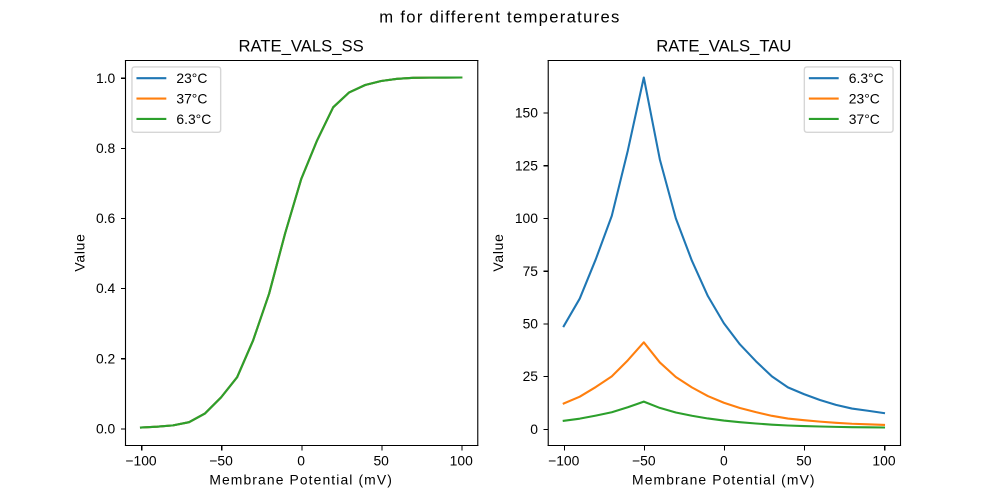 This screenshot has width=1000, height=500. I want to click on svg-text: 1.0, so click(106, 78).